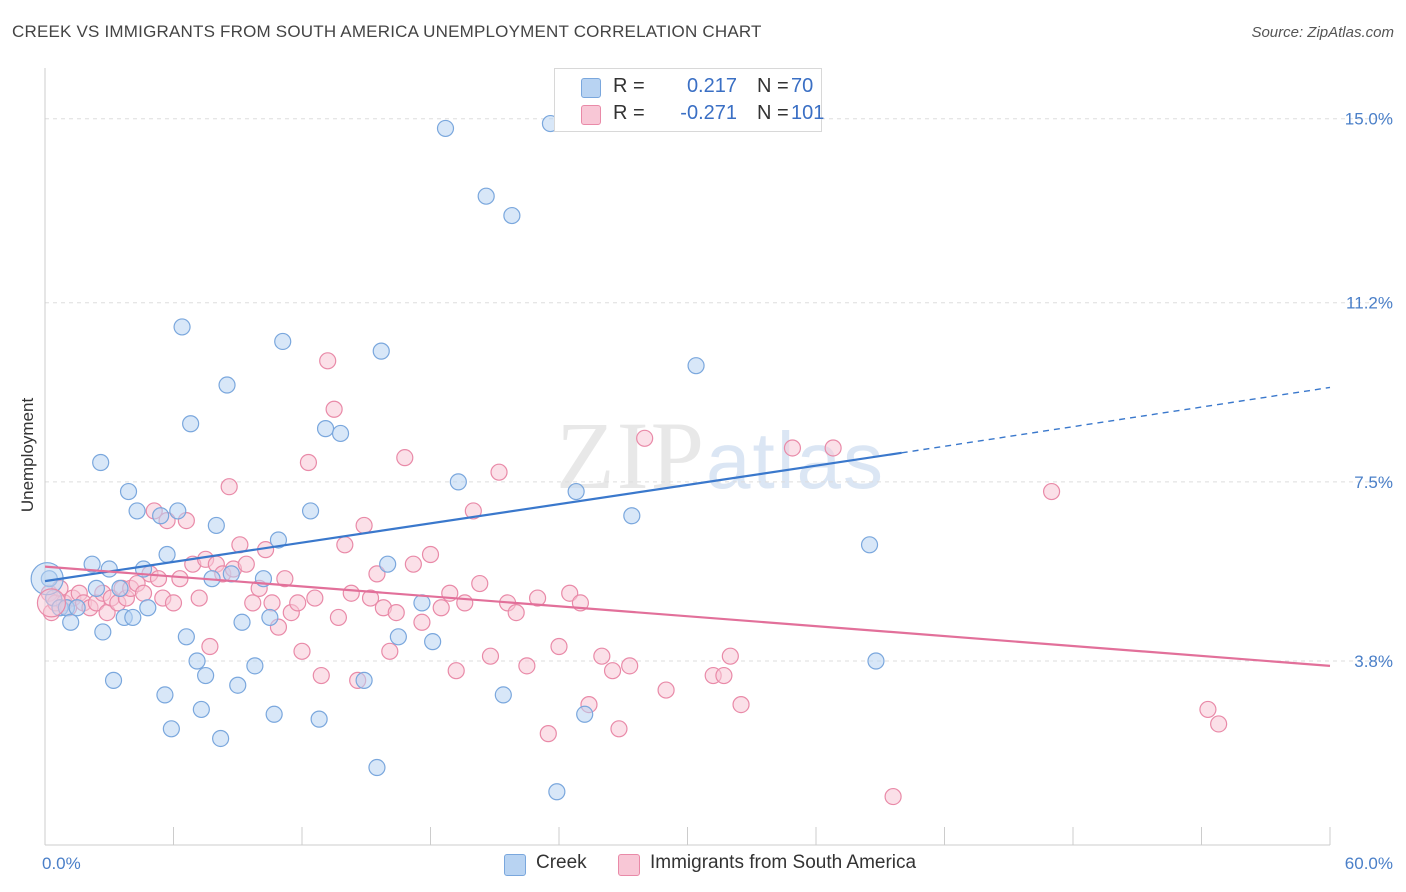 This screenshot has height=892, width=1406. Describe the element at coordinates (773, 86) in the screenshot. I see `legend-n-label: N =` at that location.